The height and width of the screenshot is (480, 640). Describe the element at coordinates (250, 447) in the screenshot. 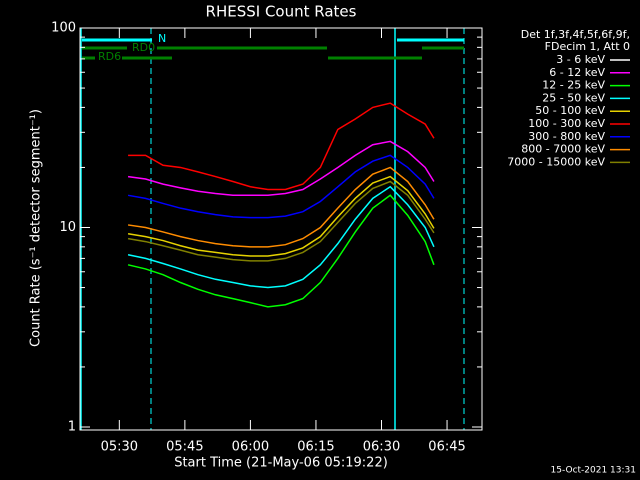

I see `x-tick-label: 06:00` at that location.